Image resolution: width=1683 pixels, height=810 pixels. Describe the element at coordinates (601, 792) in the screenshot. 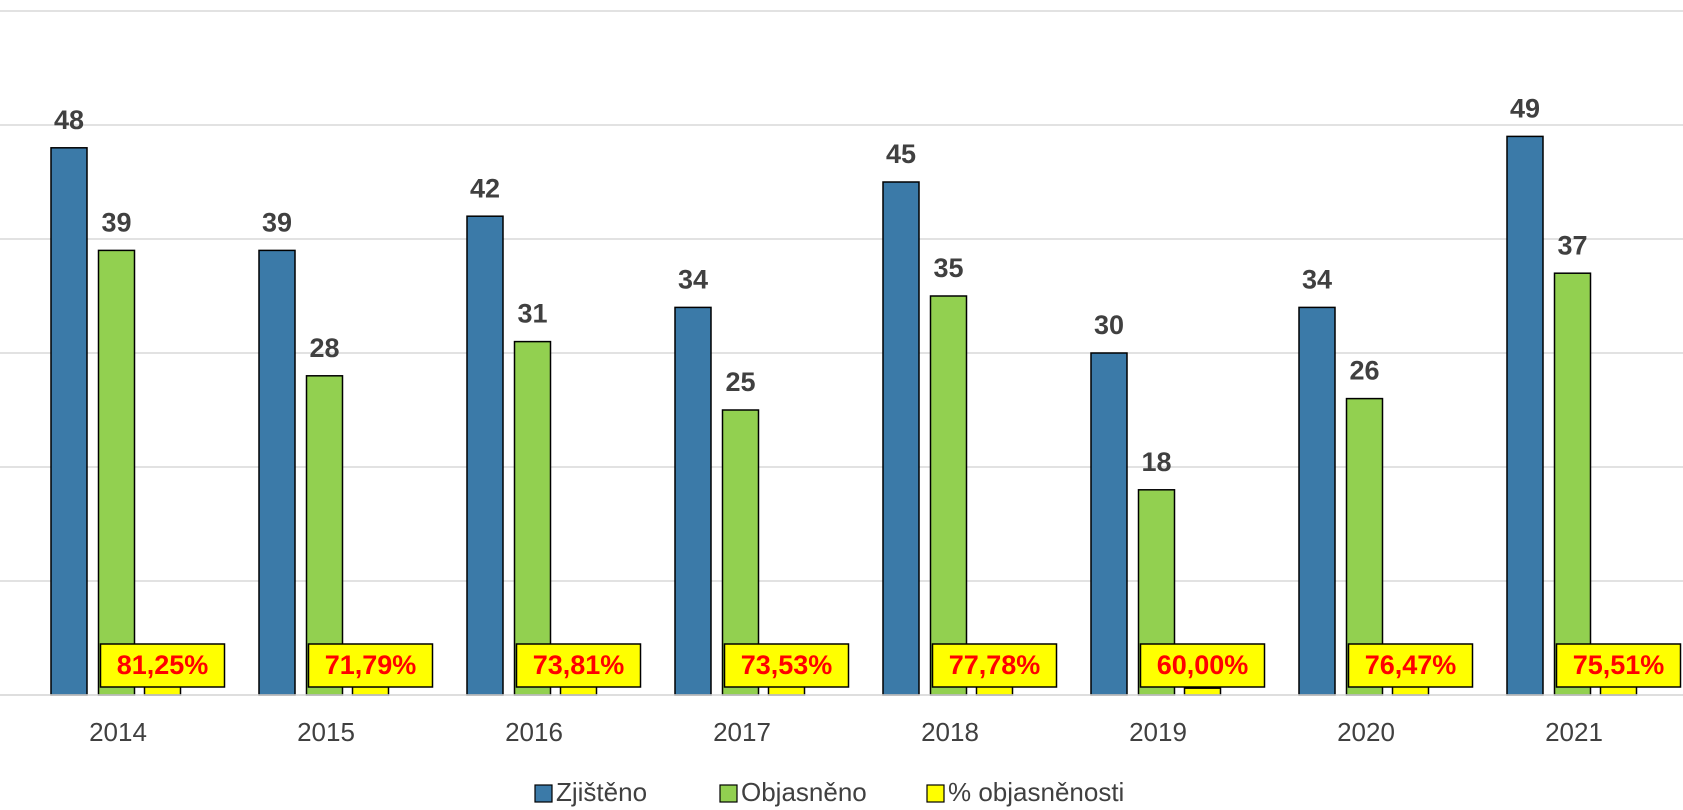

I see `legend-label: Zjištěno` at that location.